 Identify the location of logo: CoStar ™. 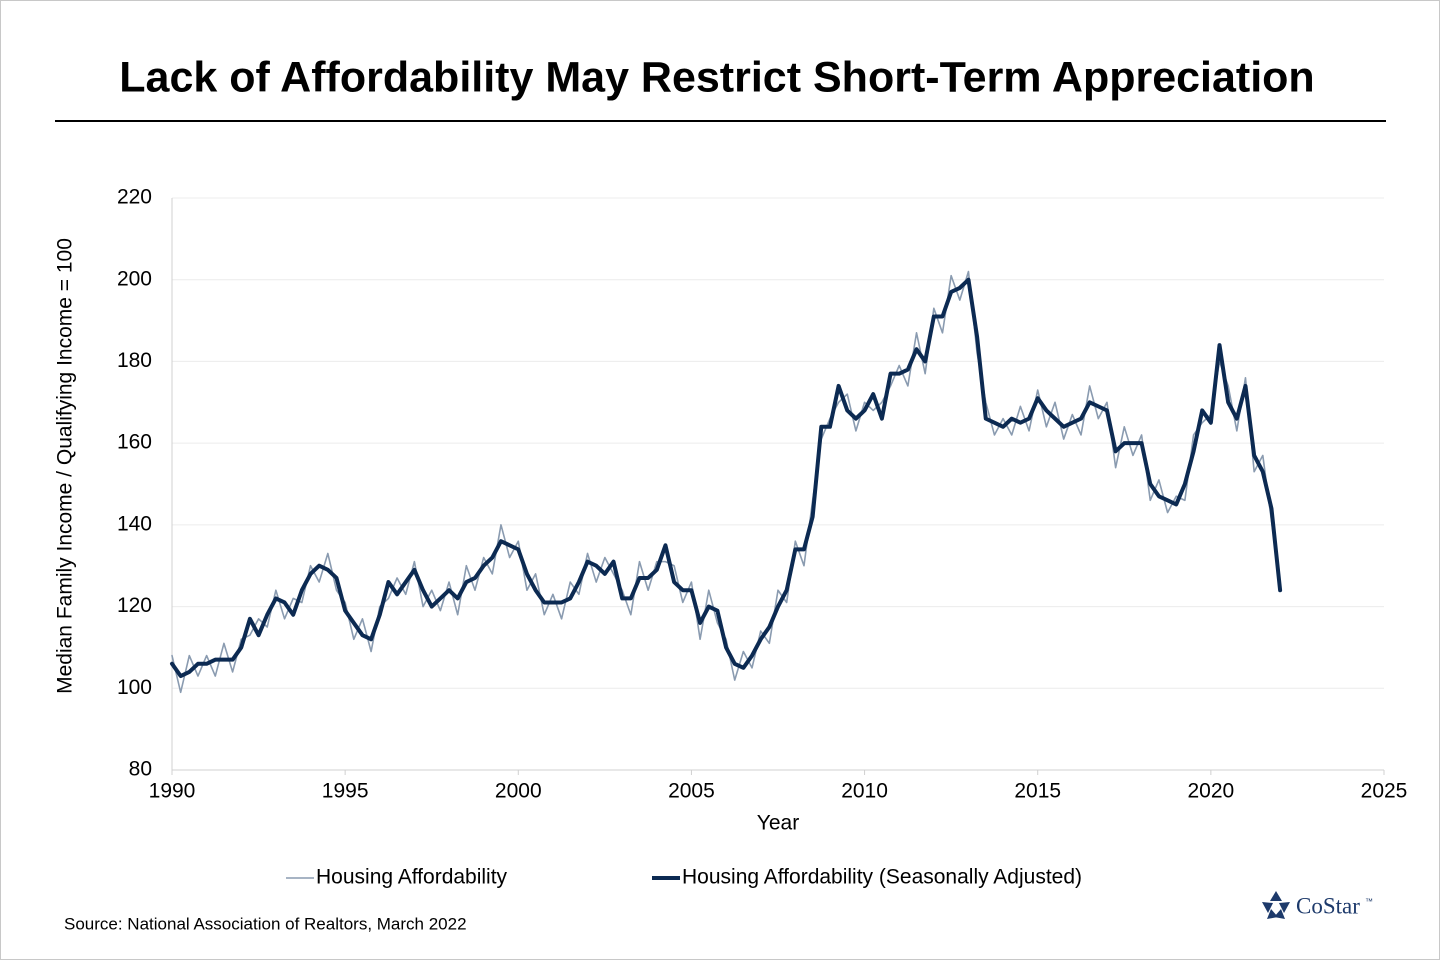
(1317, 905).